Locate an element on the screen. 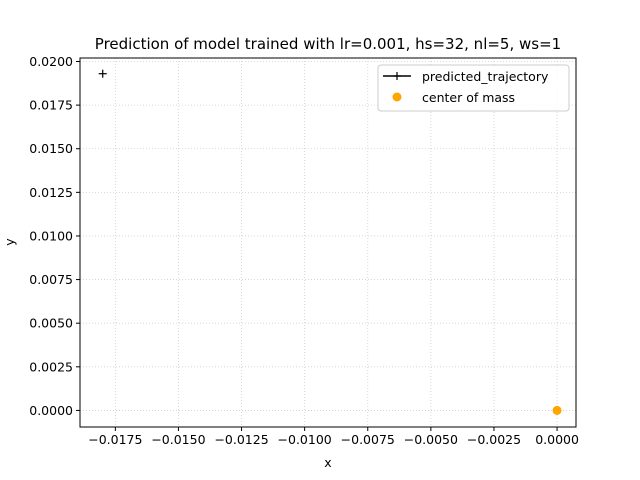 The image size is (640, 480). x-tick-label: −0.0175 is located at coordinates (115, 439).